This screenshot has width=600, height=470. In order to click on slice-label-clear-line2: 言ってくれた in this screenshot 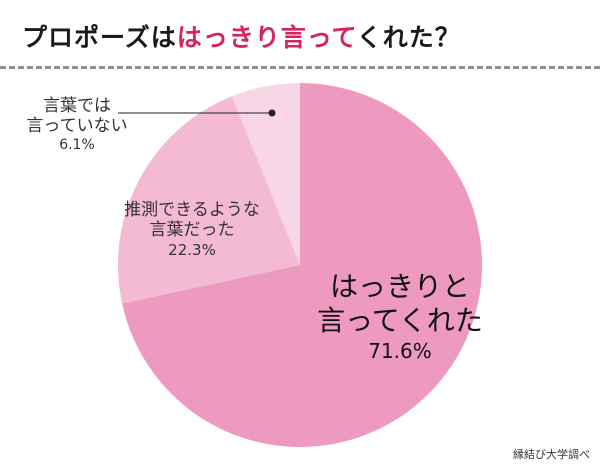, I will do `click(400, 320)`.